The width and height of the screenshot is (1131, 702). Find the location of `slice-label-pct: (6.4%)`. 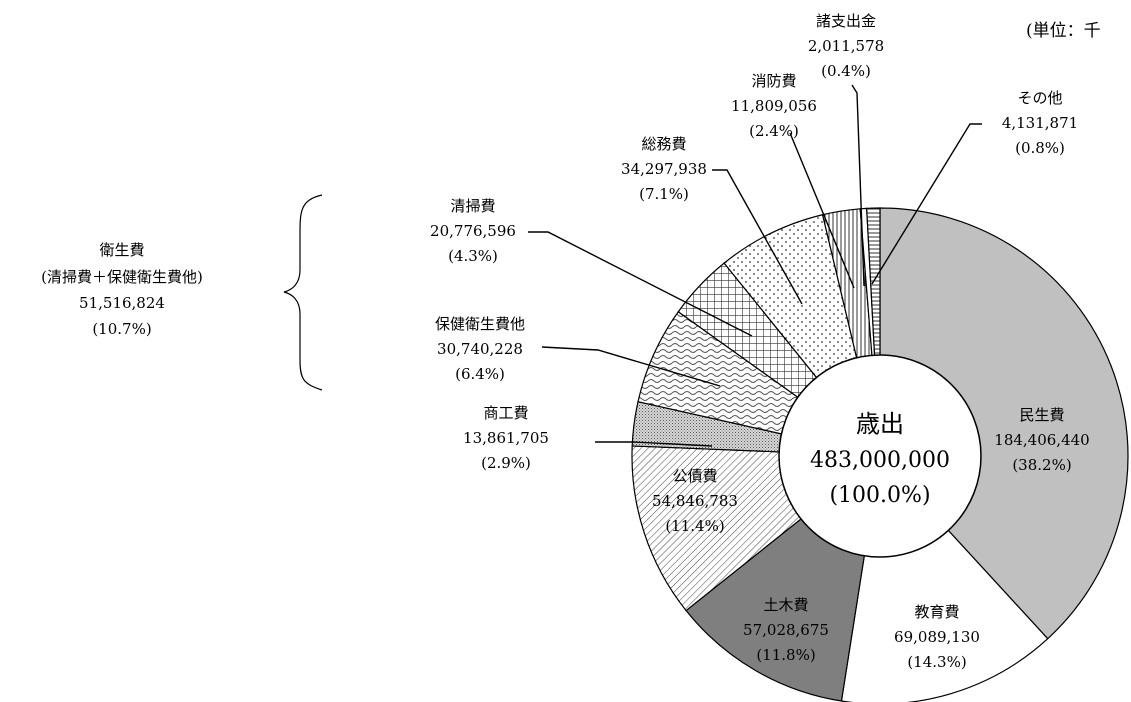

slice-label-pct: (6.4%) is located at coordinates (480, 374).